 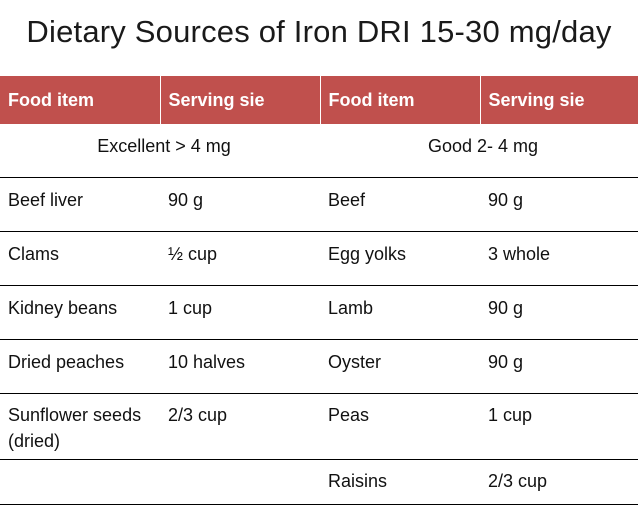 I want to click on header-serving-right: Serving sie, so click(x=559, y=100).